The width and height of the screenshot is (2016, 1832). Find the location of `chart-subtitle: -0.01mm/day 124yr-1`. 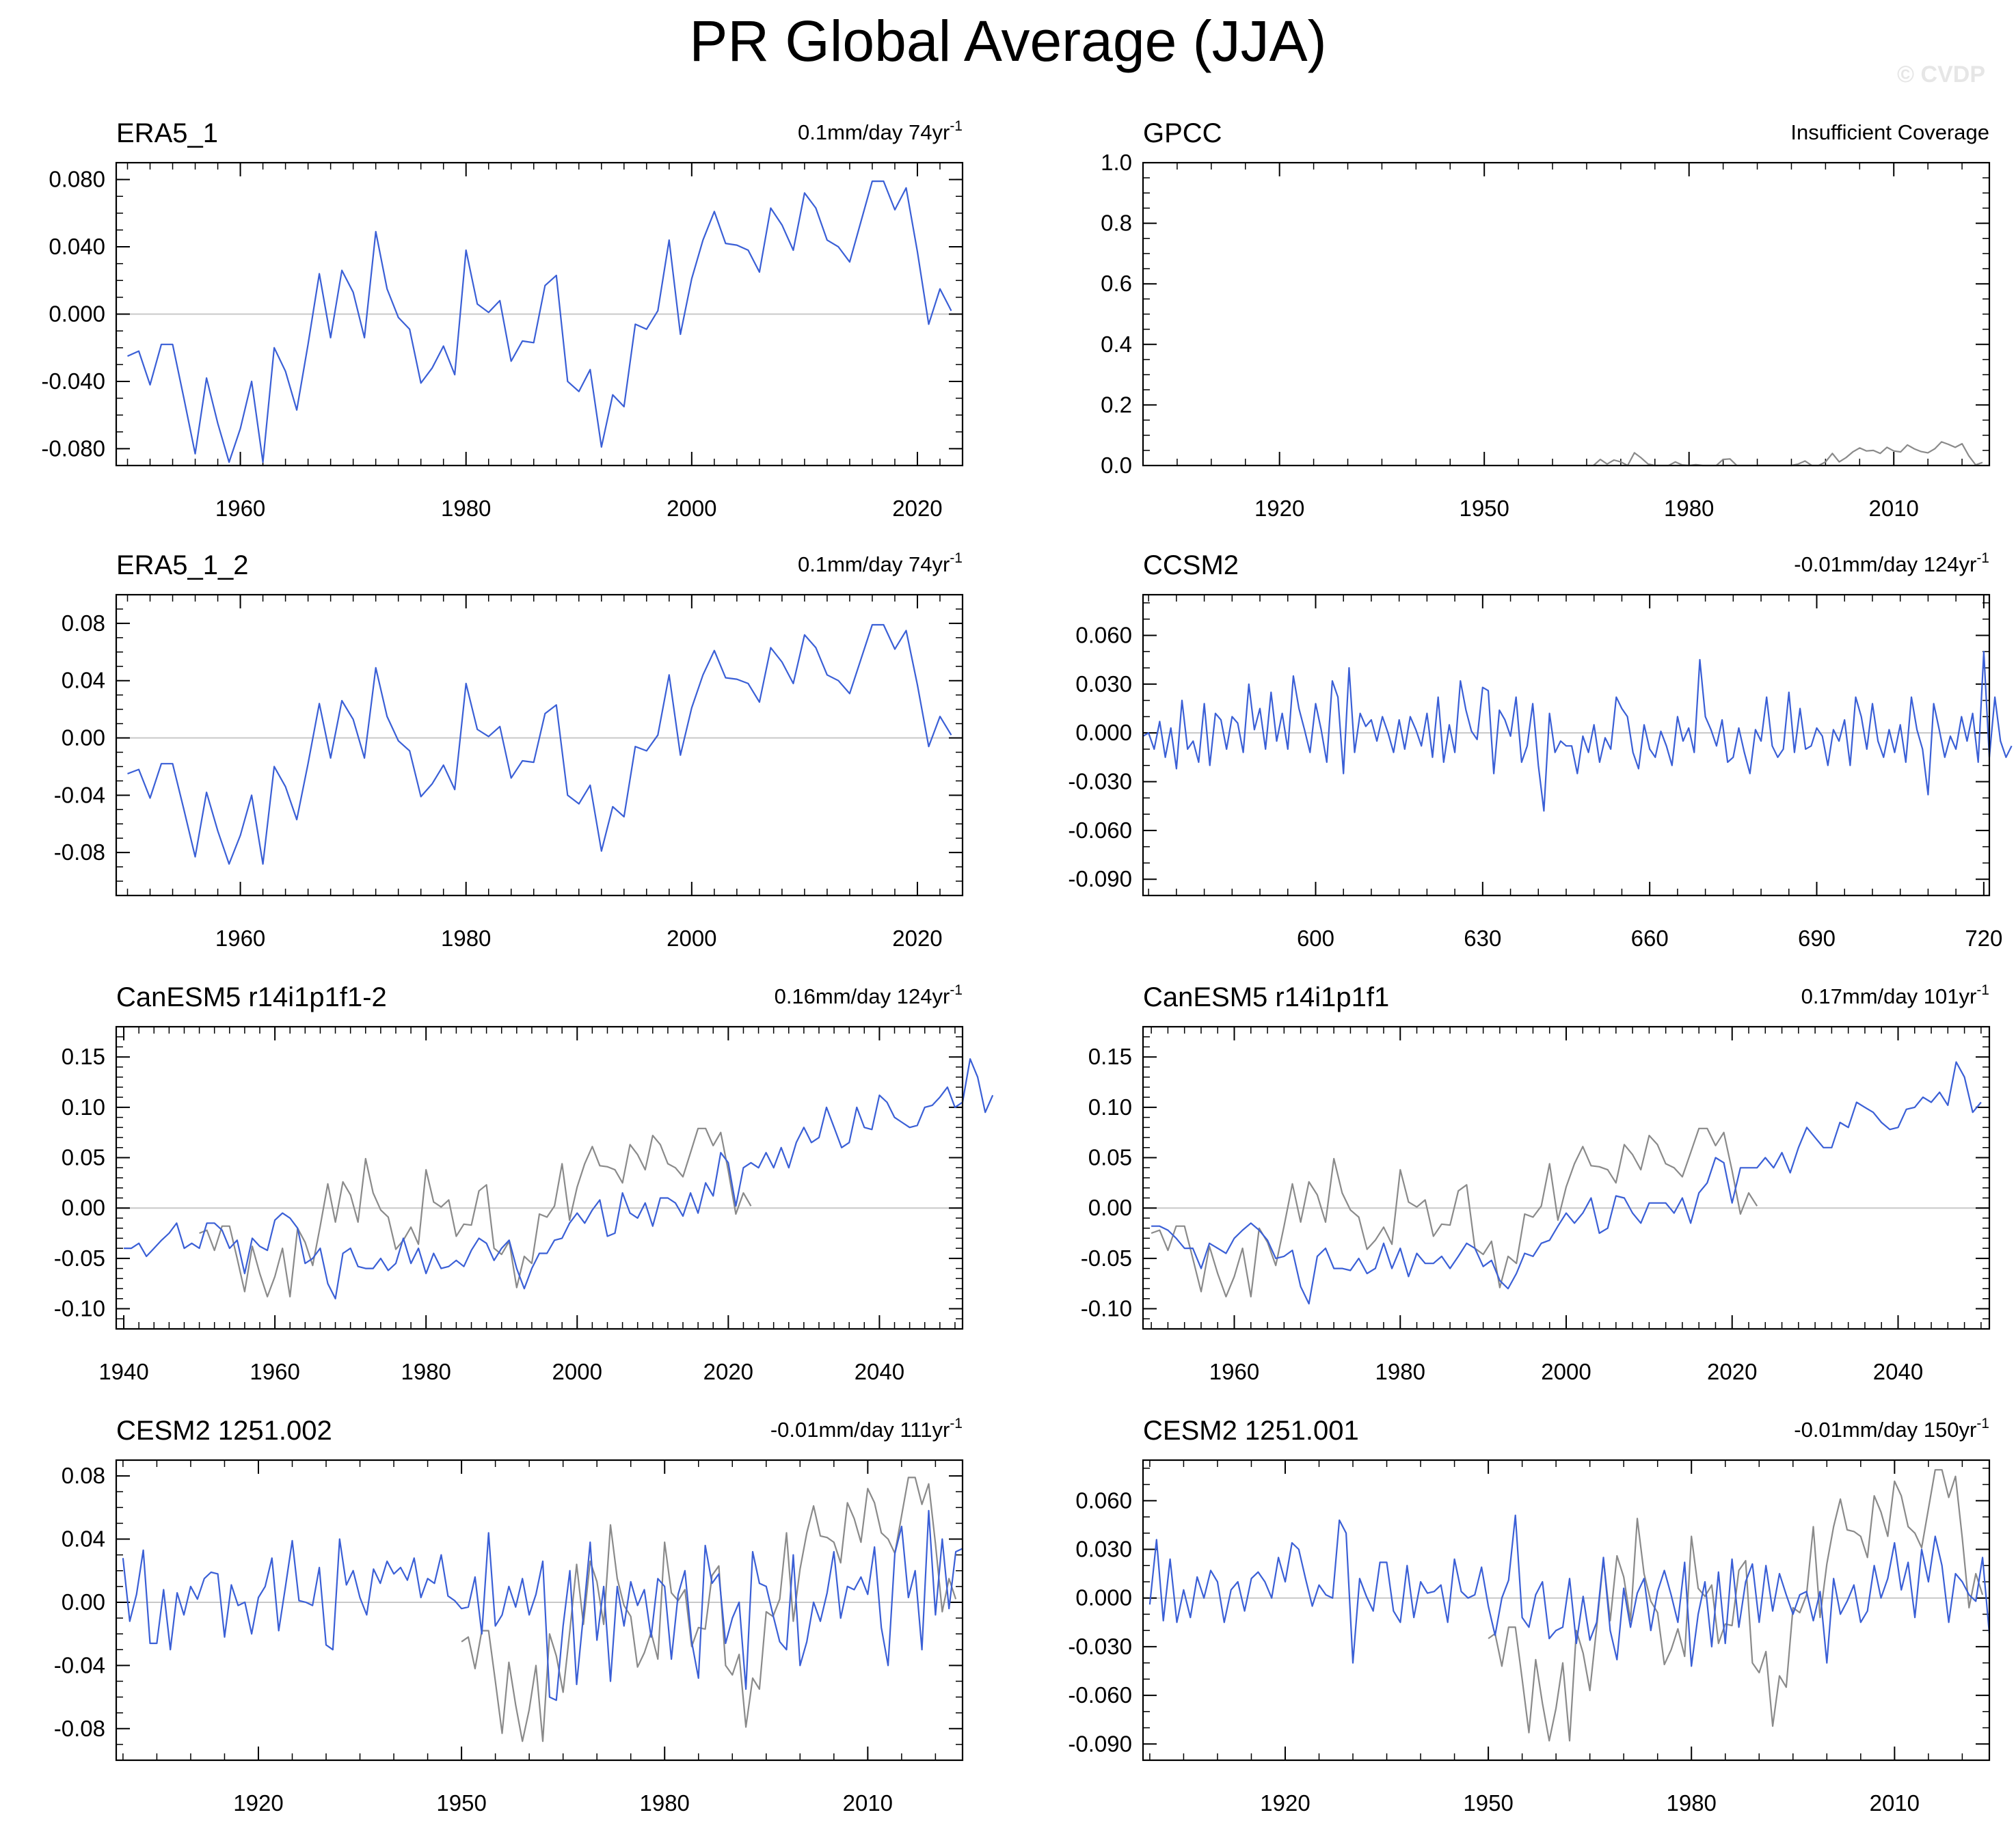

chart-subtitle: -0.01mm/day 124yr-1 is located at coordinates (1891, 563).